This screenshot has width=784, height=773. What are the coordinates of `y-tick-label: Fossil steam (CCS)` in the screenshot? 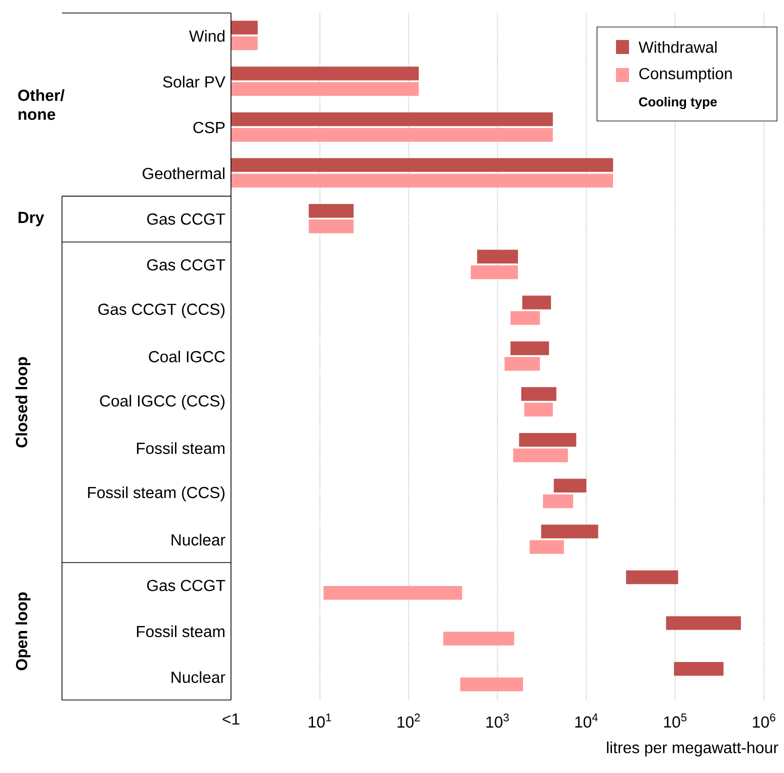 It's located at (156, 494).